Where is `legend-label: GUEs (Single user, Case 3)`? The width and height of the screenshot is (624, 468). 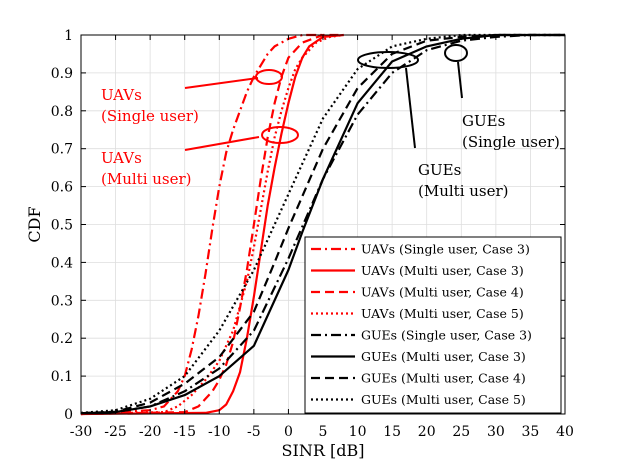
legend-label: GUEs (Single user, Case 3) is located at coordinates (446, 335).